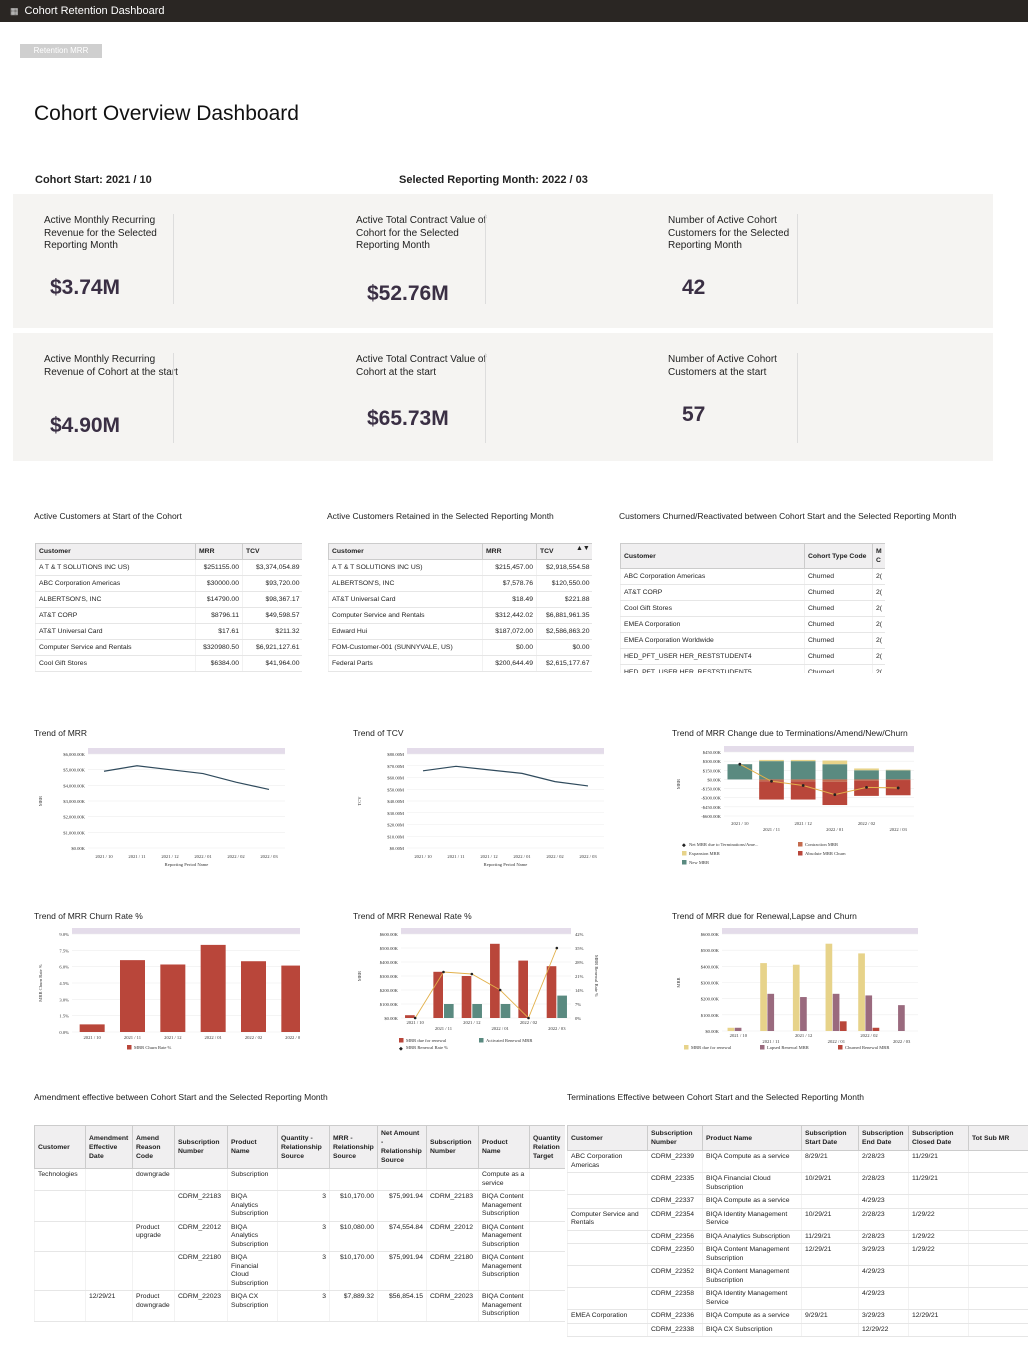  Describe the element at coordinates (219, 599) in the screenshot. I see `table-cell: $14790.00` at that location.